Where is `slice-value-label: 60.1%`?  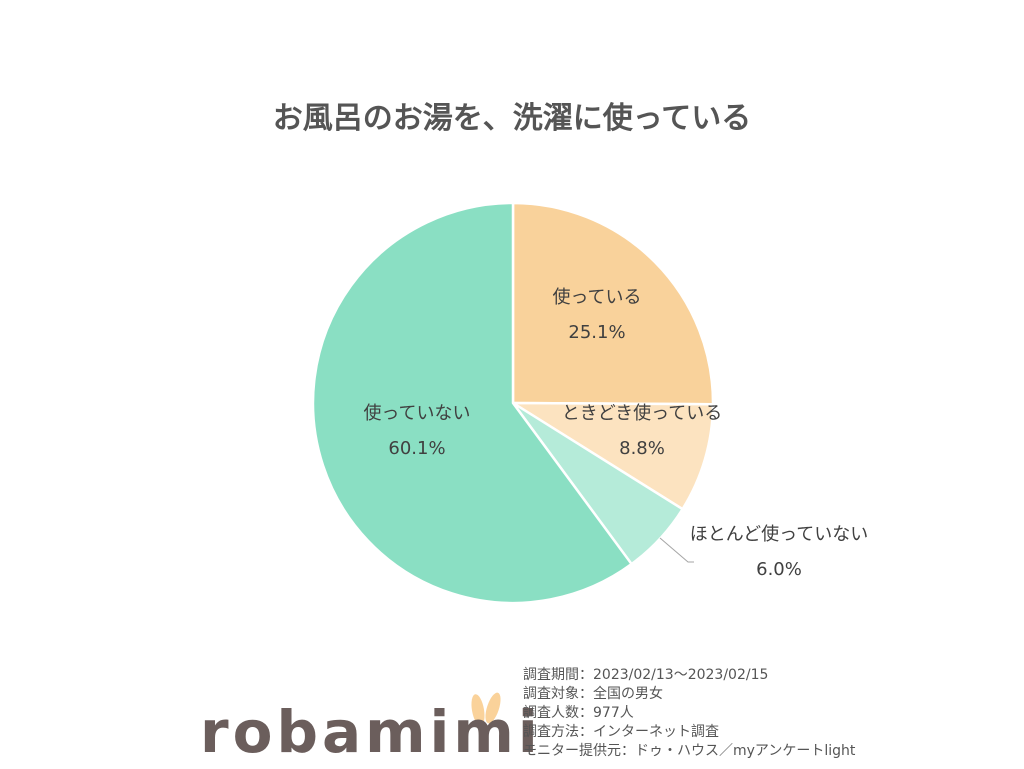
slice-value-label: 60.1% is located at coordinates (416, 448).